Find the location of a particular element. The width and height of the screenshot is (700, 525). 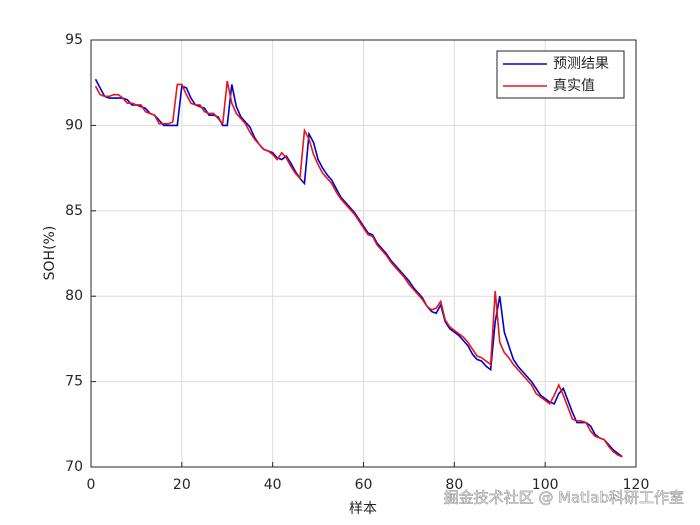

y-axis-label: SOH(%) is located at coordinates (50, 253).